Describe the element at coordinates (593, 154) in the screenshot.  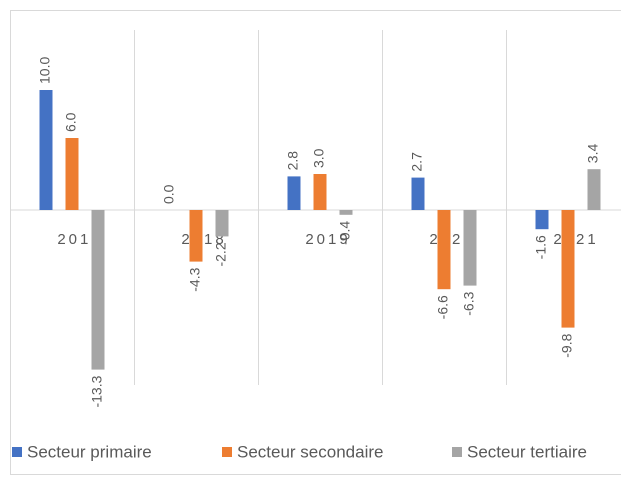
I see `data-label: 3.4` at that location.